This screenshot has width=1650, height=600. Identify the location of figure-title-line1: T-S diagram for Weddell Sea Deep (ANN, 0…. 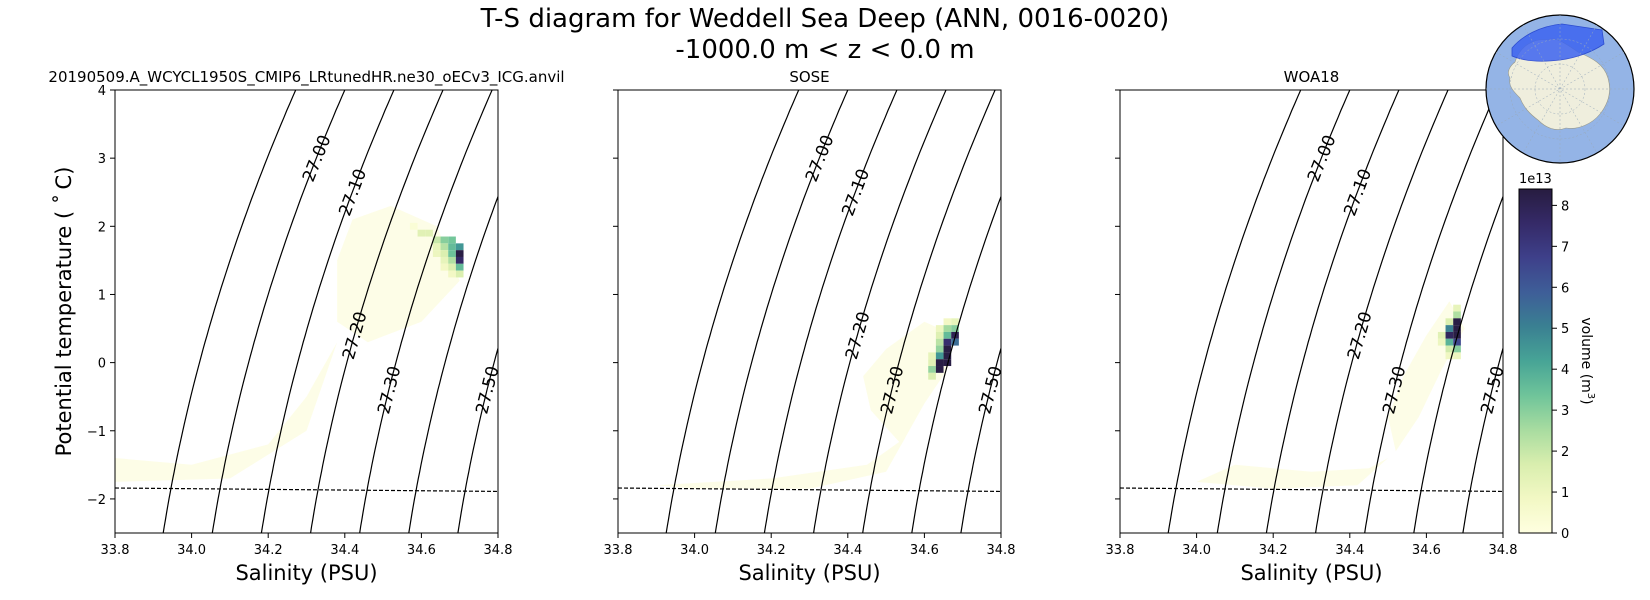
(825, 19).